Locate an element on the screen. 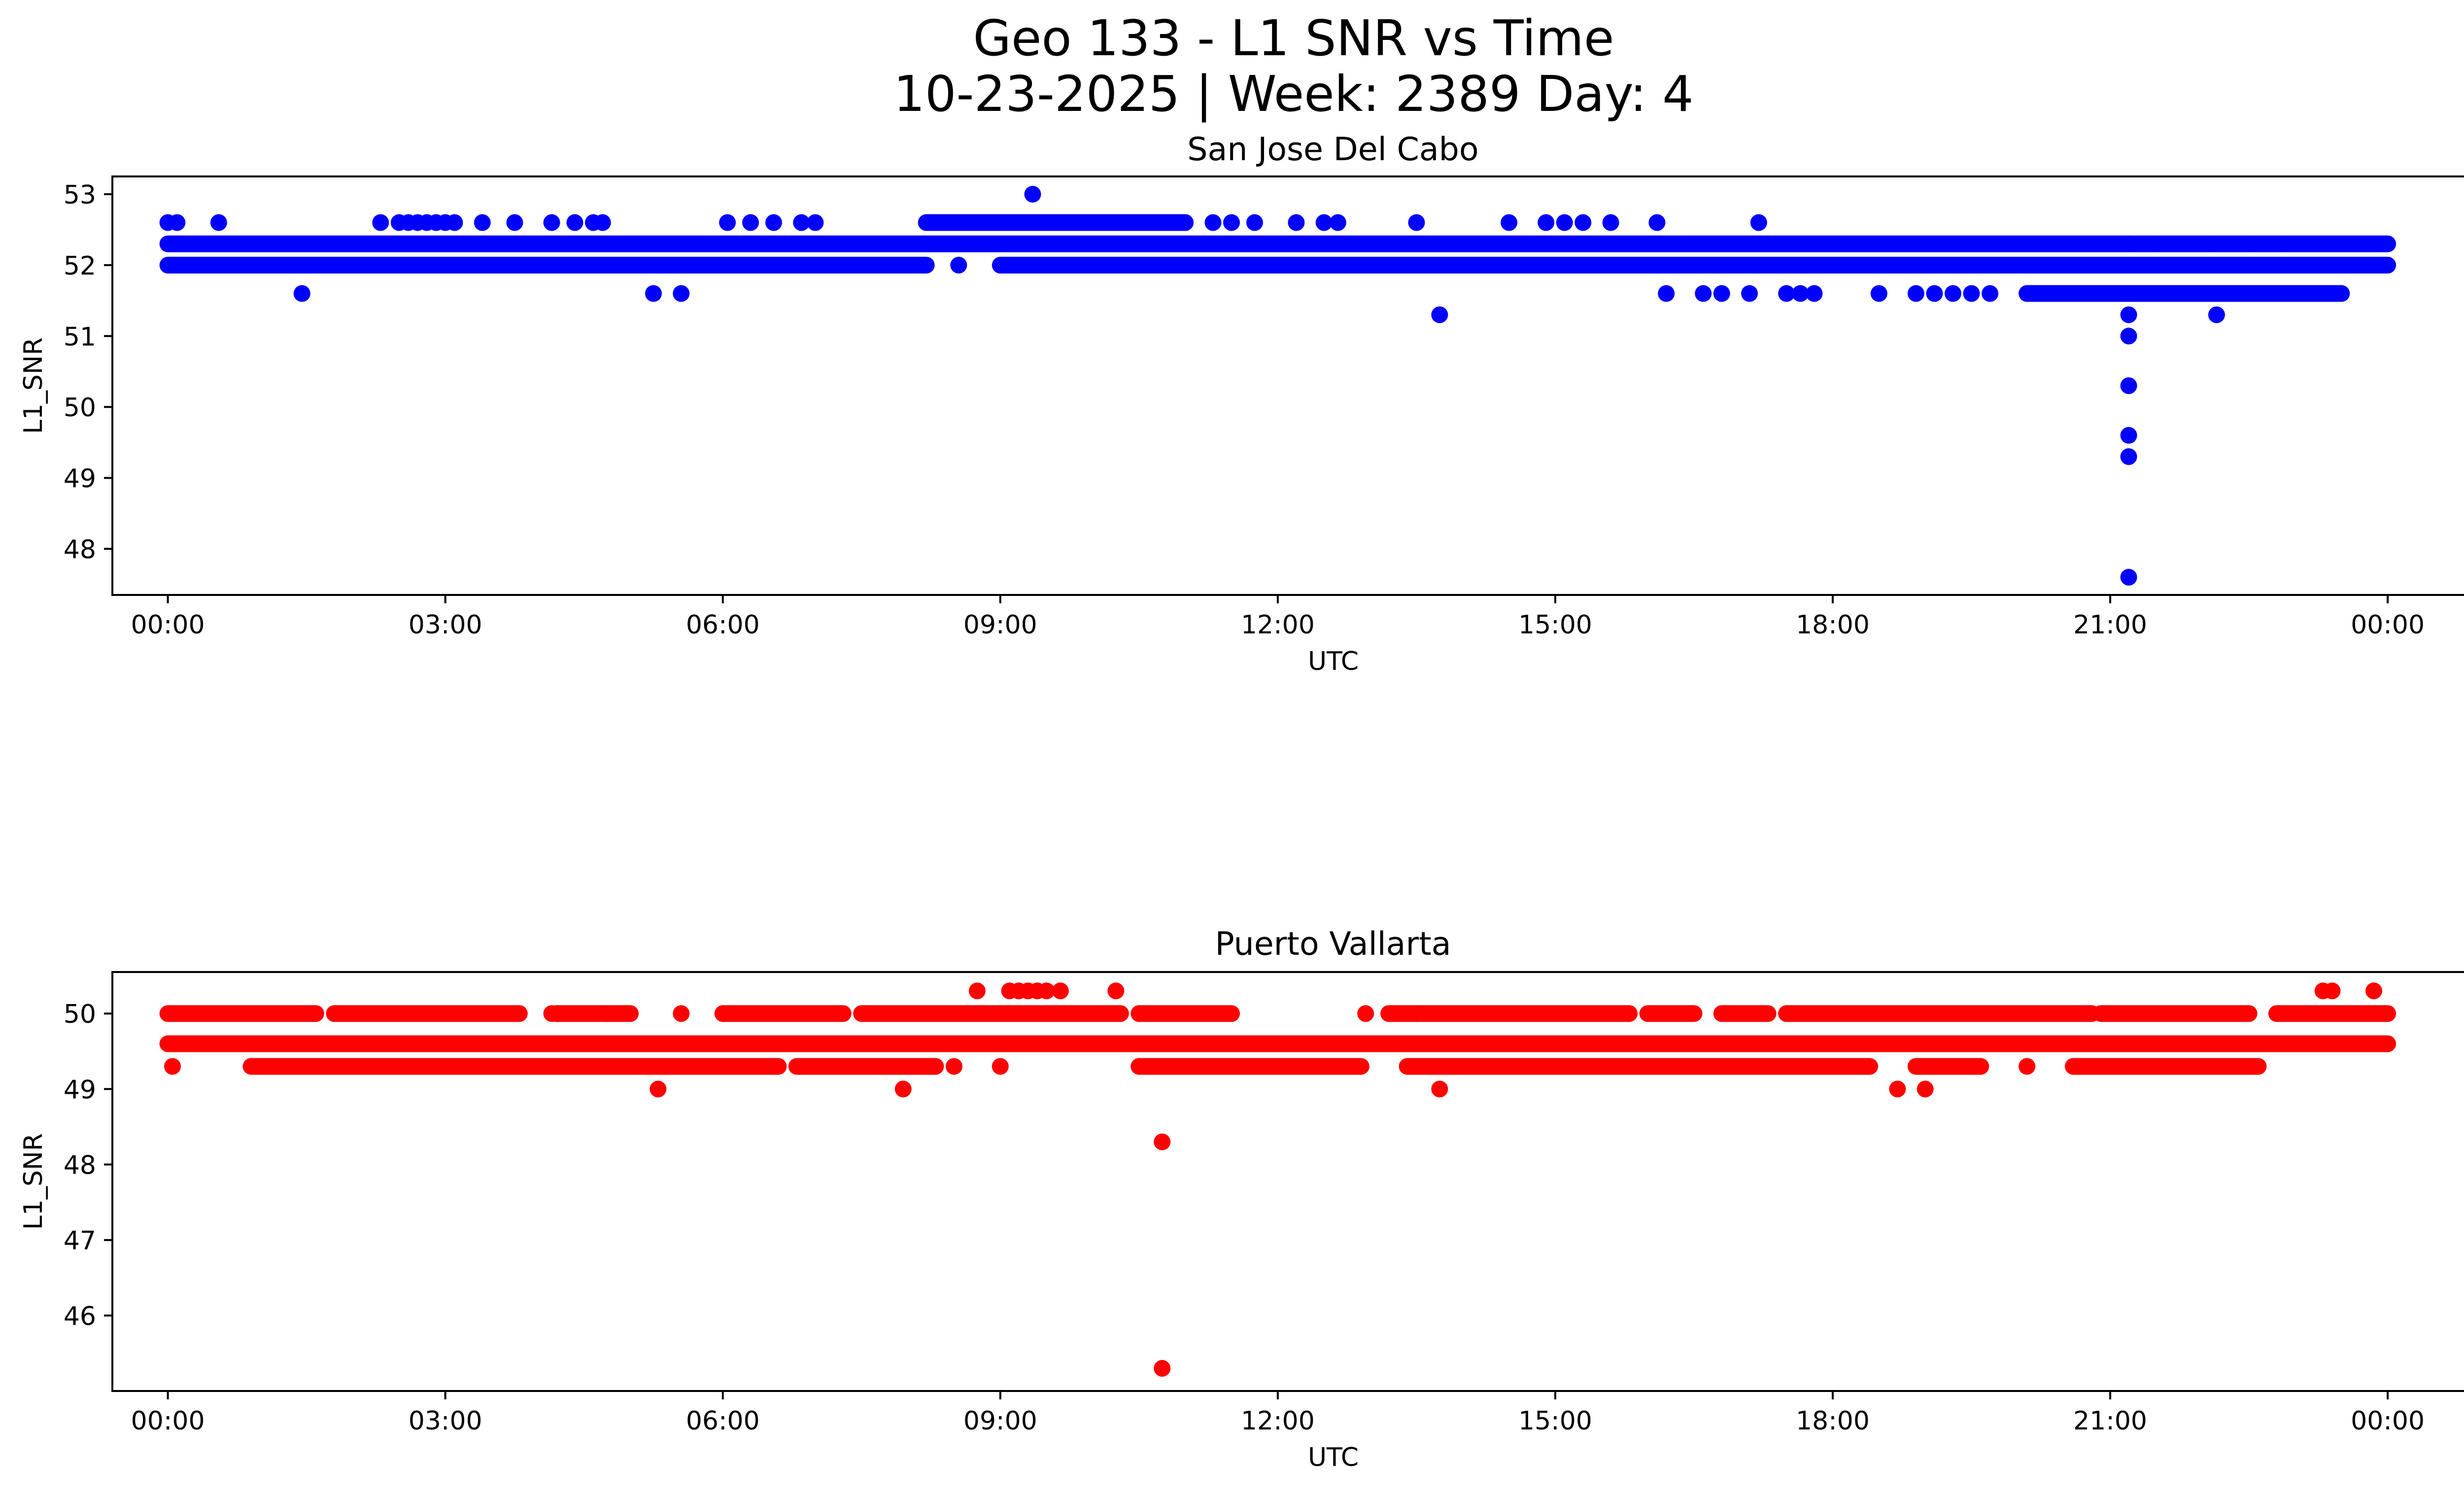 Image resolution: width=2464 pixels, height=1495 pixels. y-tick-label: 46 is located at coordinates (80, 1316).